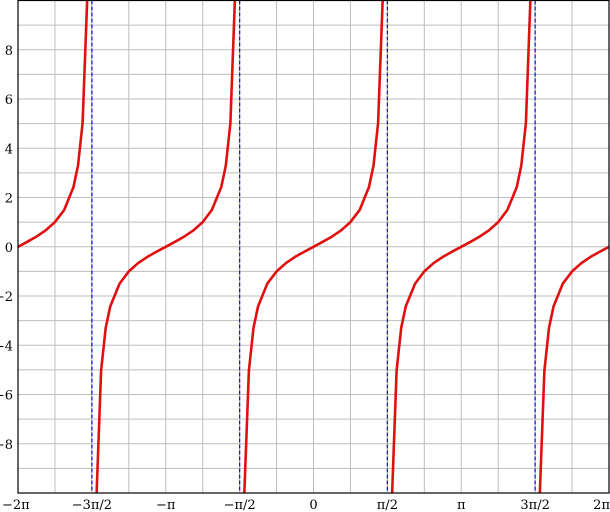  Describe the element at coordinates (9, 51) in the screenshot. I see `y-tick-label: 8` at that location.